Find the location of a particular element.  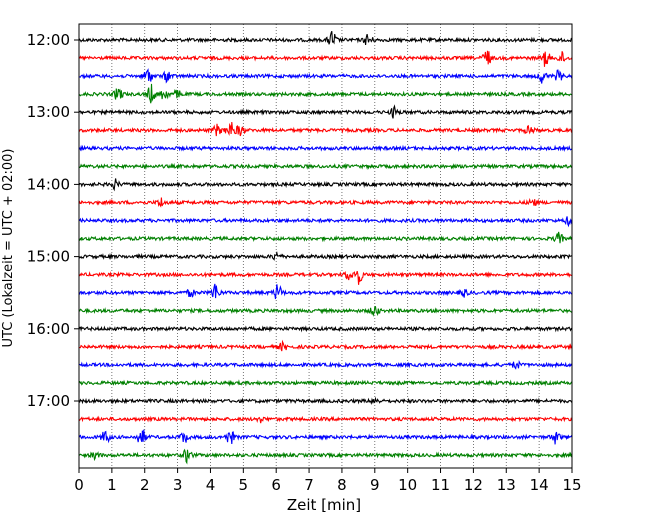

y-tick-label: 15:00 is located at coordinates (48, 257).